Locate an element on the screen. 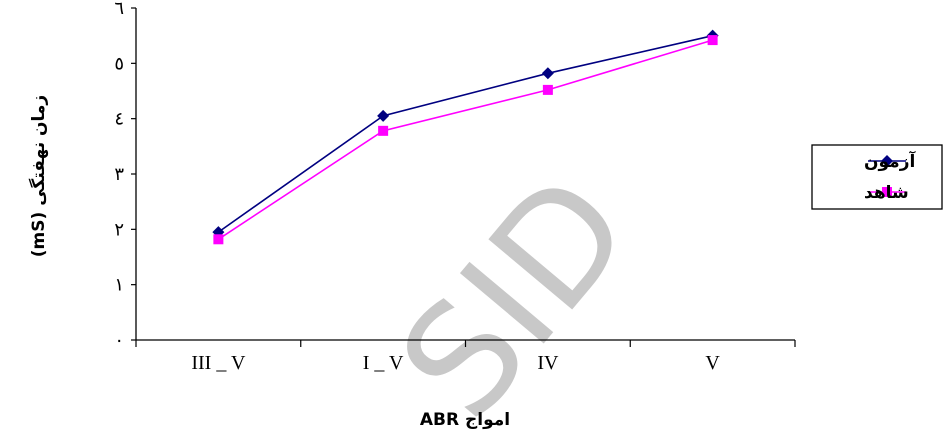  x-axis-title: امواج ABR is located at coordinates (465, 420).